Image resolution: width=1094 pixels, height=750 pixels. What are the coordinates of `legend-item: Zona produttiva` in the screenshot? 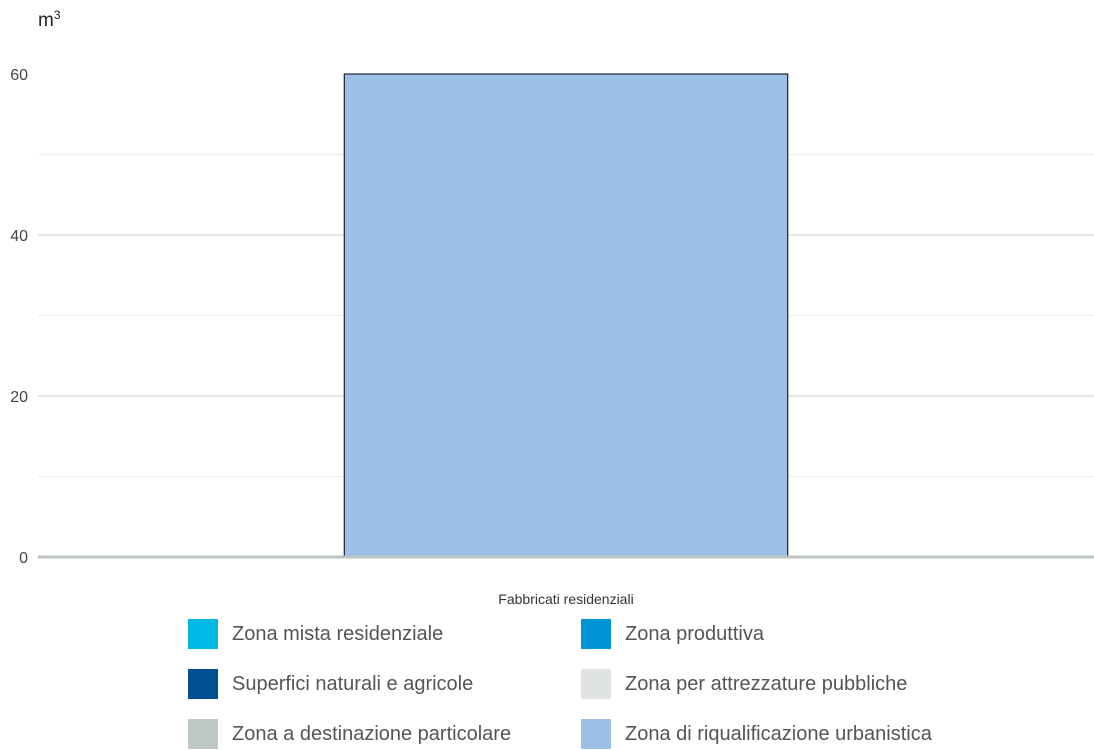 It's located at (672, 634).